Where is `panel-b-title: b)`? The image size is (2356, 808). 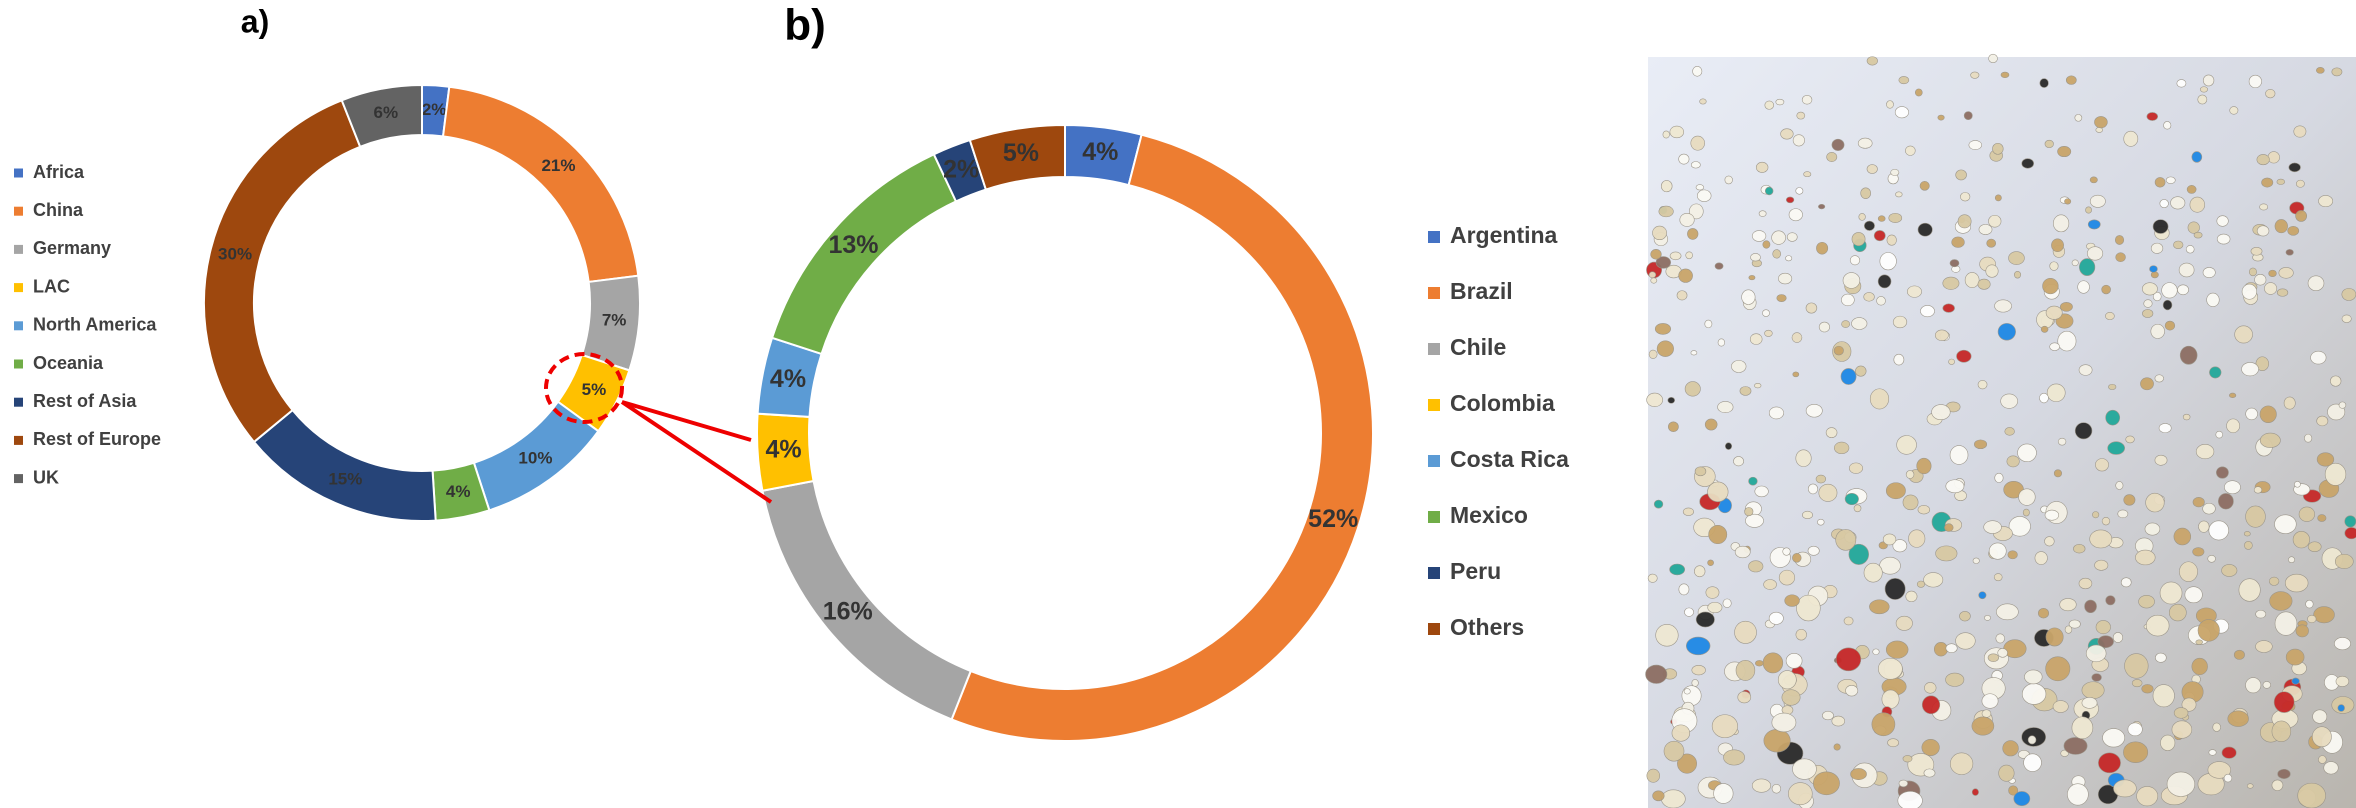 panel-b-title: b) is located at coordinates (805, 25).